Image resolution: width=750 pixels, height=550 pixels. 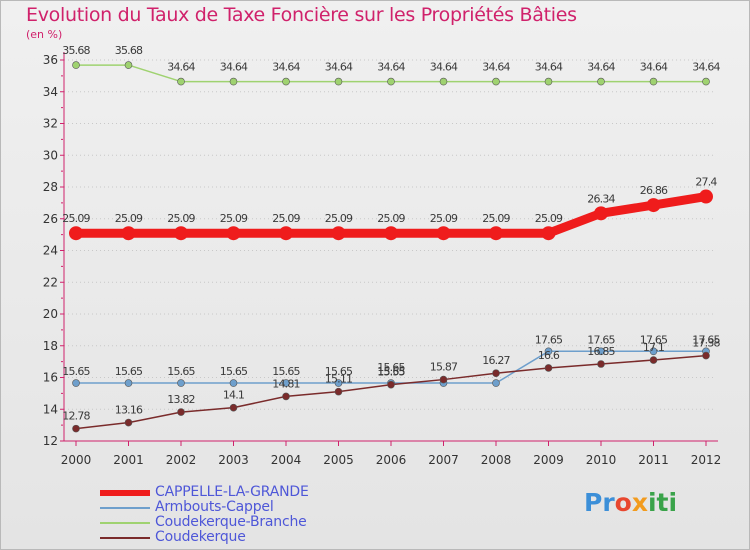 I want to click on legend-label-armbouts: Armbouts-Cappel, so click(x=214, y=507).